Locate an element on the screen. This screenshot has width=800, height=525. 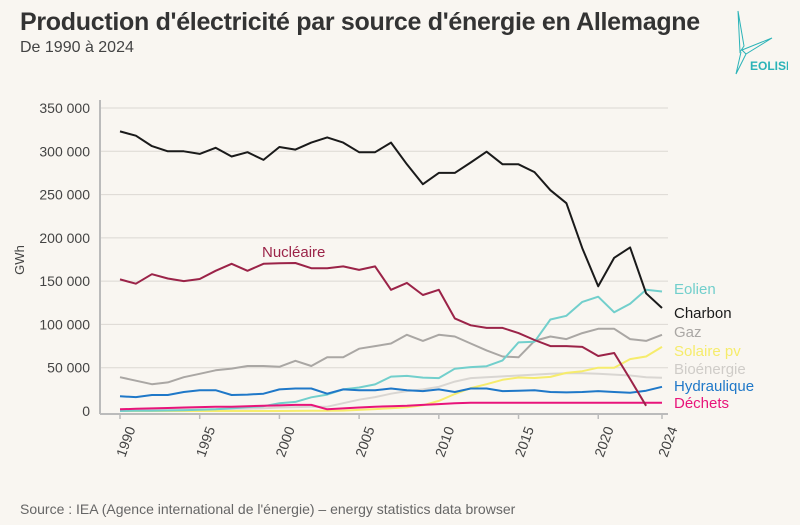
y-tick-label: 200 000 is located at coordinates (64, 238).